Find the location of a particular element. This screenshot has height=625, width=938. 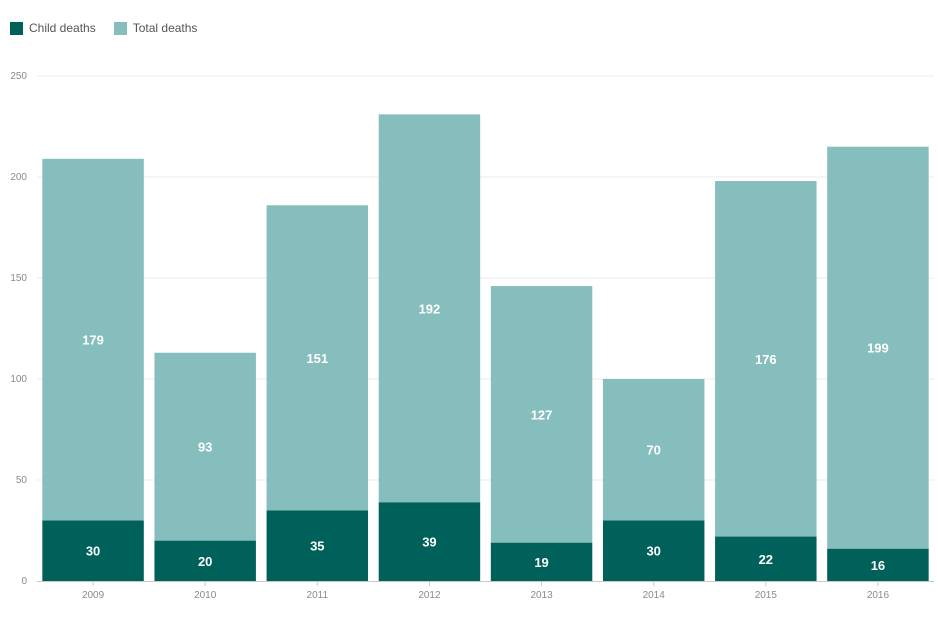

x-tick-label-2013: 2013 is located at coordinates (541, 595).